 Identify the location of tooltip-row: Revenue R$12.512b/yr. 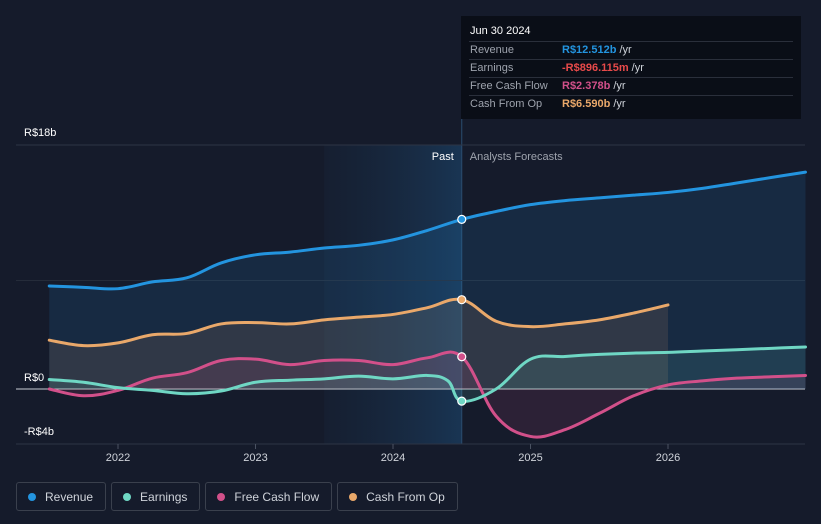
(631, 50).